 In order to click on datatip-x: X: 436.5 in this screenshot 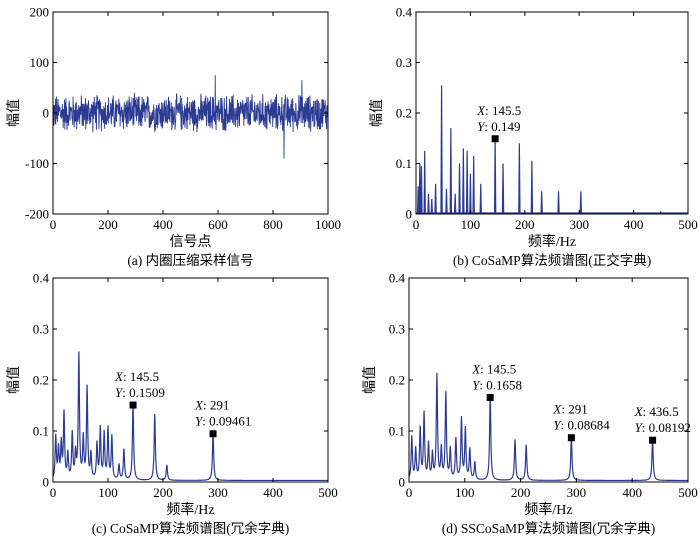, I will do `click(656, 411)`.